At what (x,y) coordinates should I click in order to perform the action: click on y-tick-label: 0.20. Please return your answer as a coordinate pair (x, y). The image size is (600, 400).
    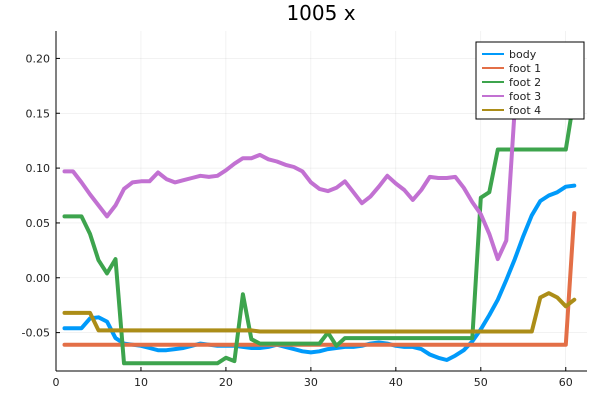
    Looking at the image, I should click on (38, 58).